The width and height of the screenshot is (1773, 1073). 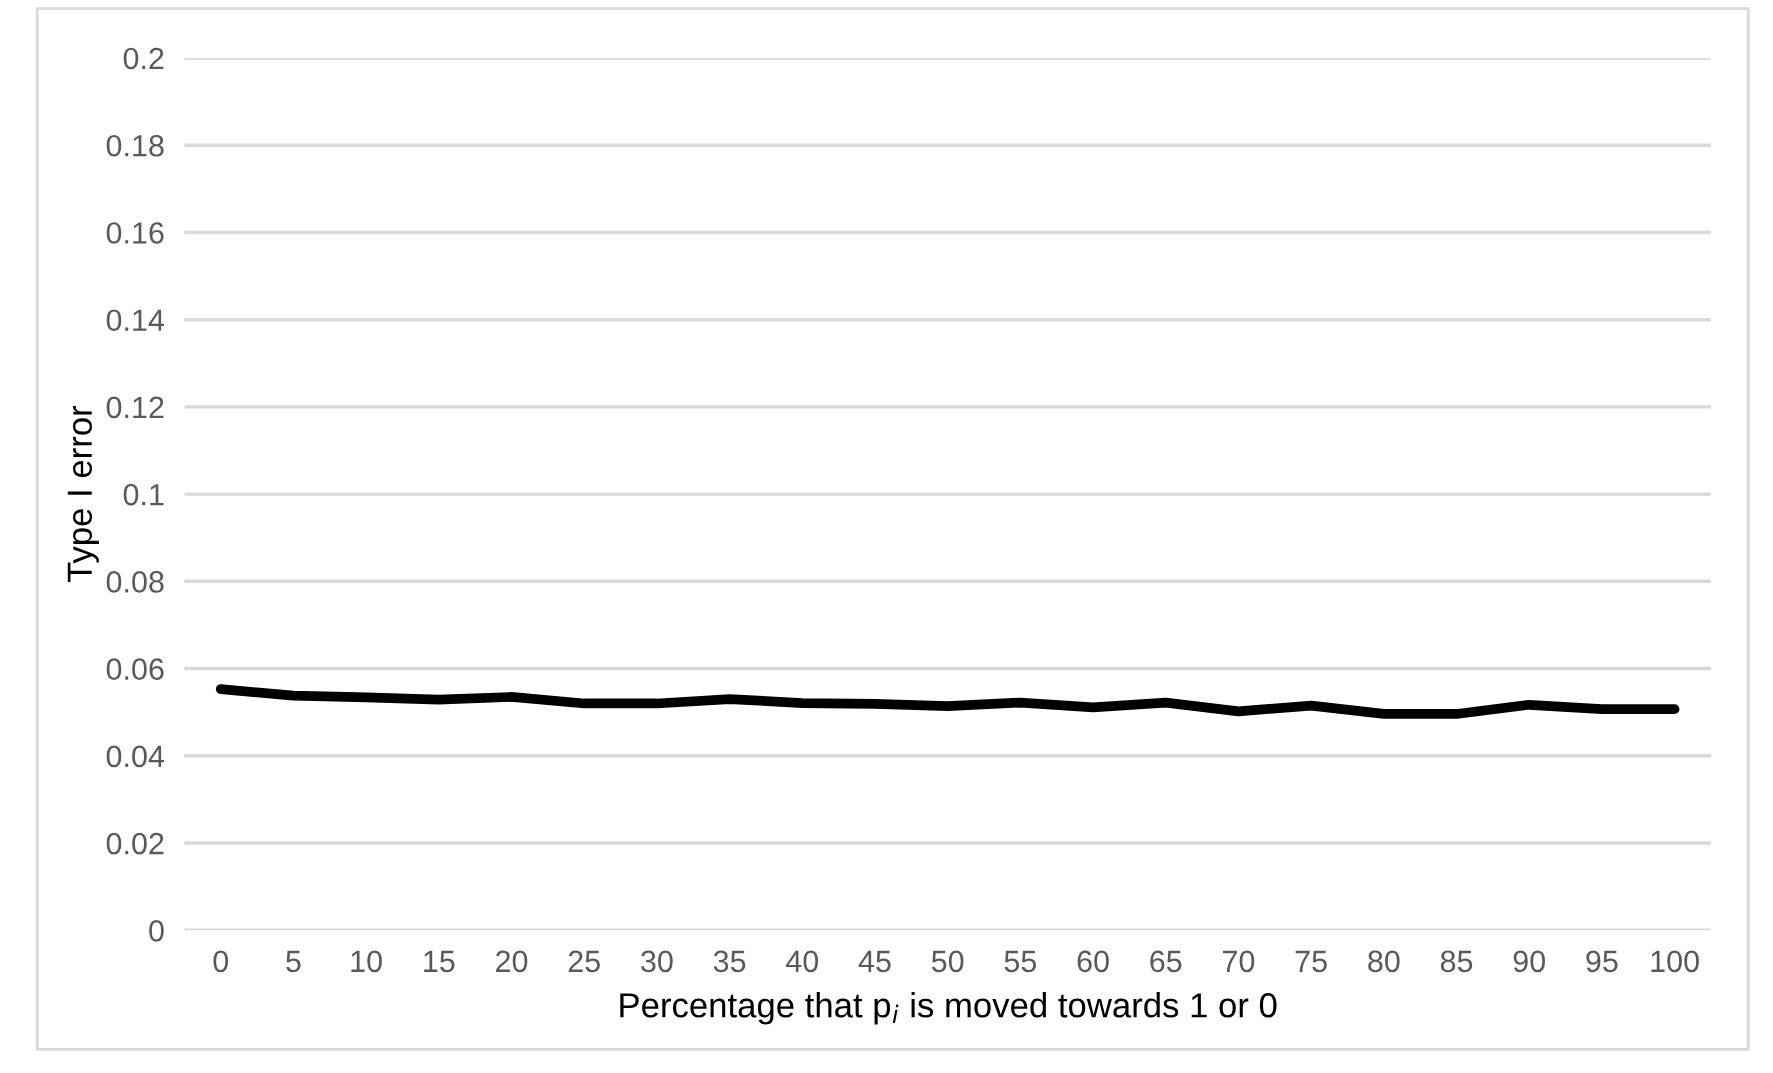 I want to click on x-tick-label: 40, so click(x=802, y=961).